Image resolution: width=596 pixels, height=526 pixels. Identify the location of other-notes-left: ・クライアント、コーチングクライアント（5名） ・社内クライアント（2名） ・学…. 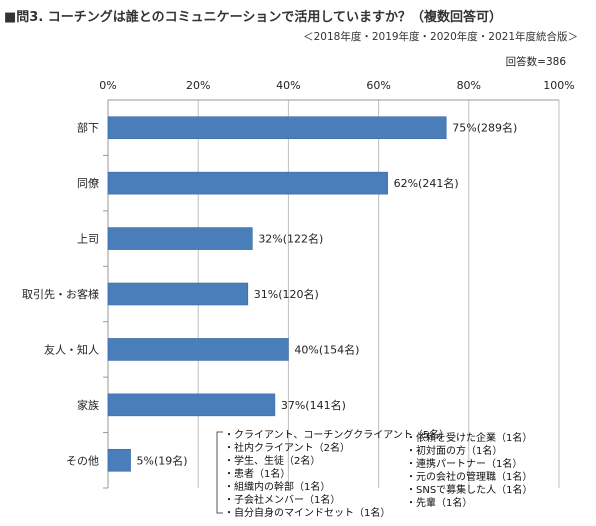
(336, 474).